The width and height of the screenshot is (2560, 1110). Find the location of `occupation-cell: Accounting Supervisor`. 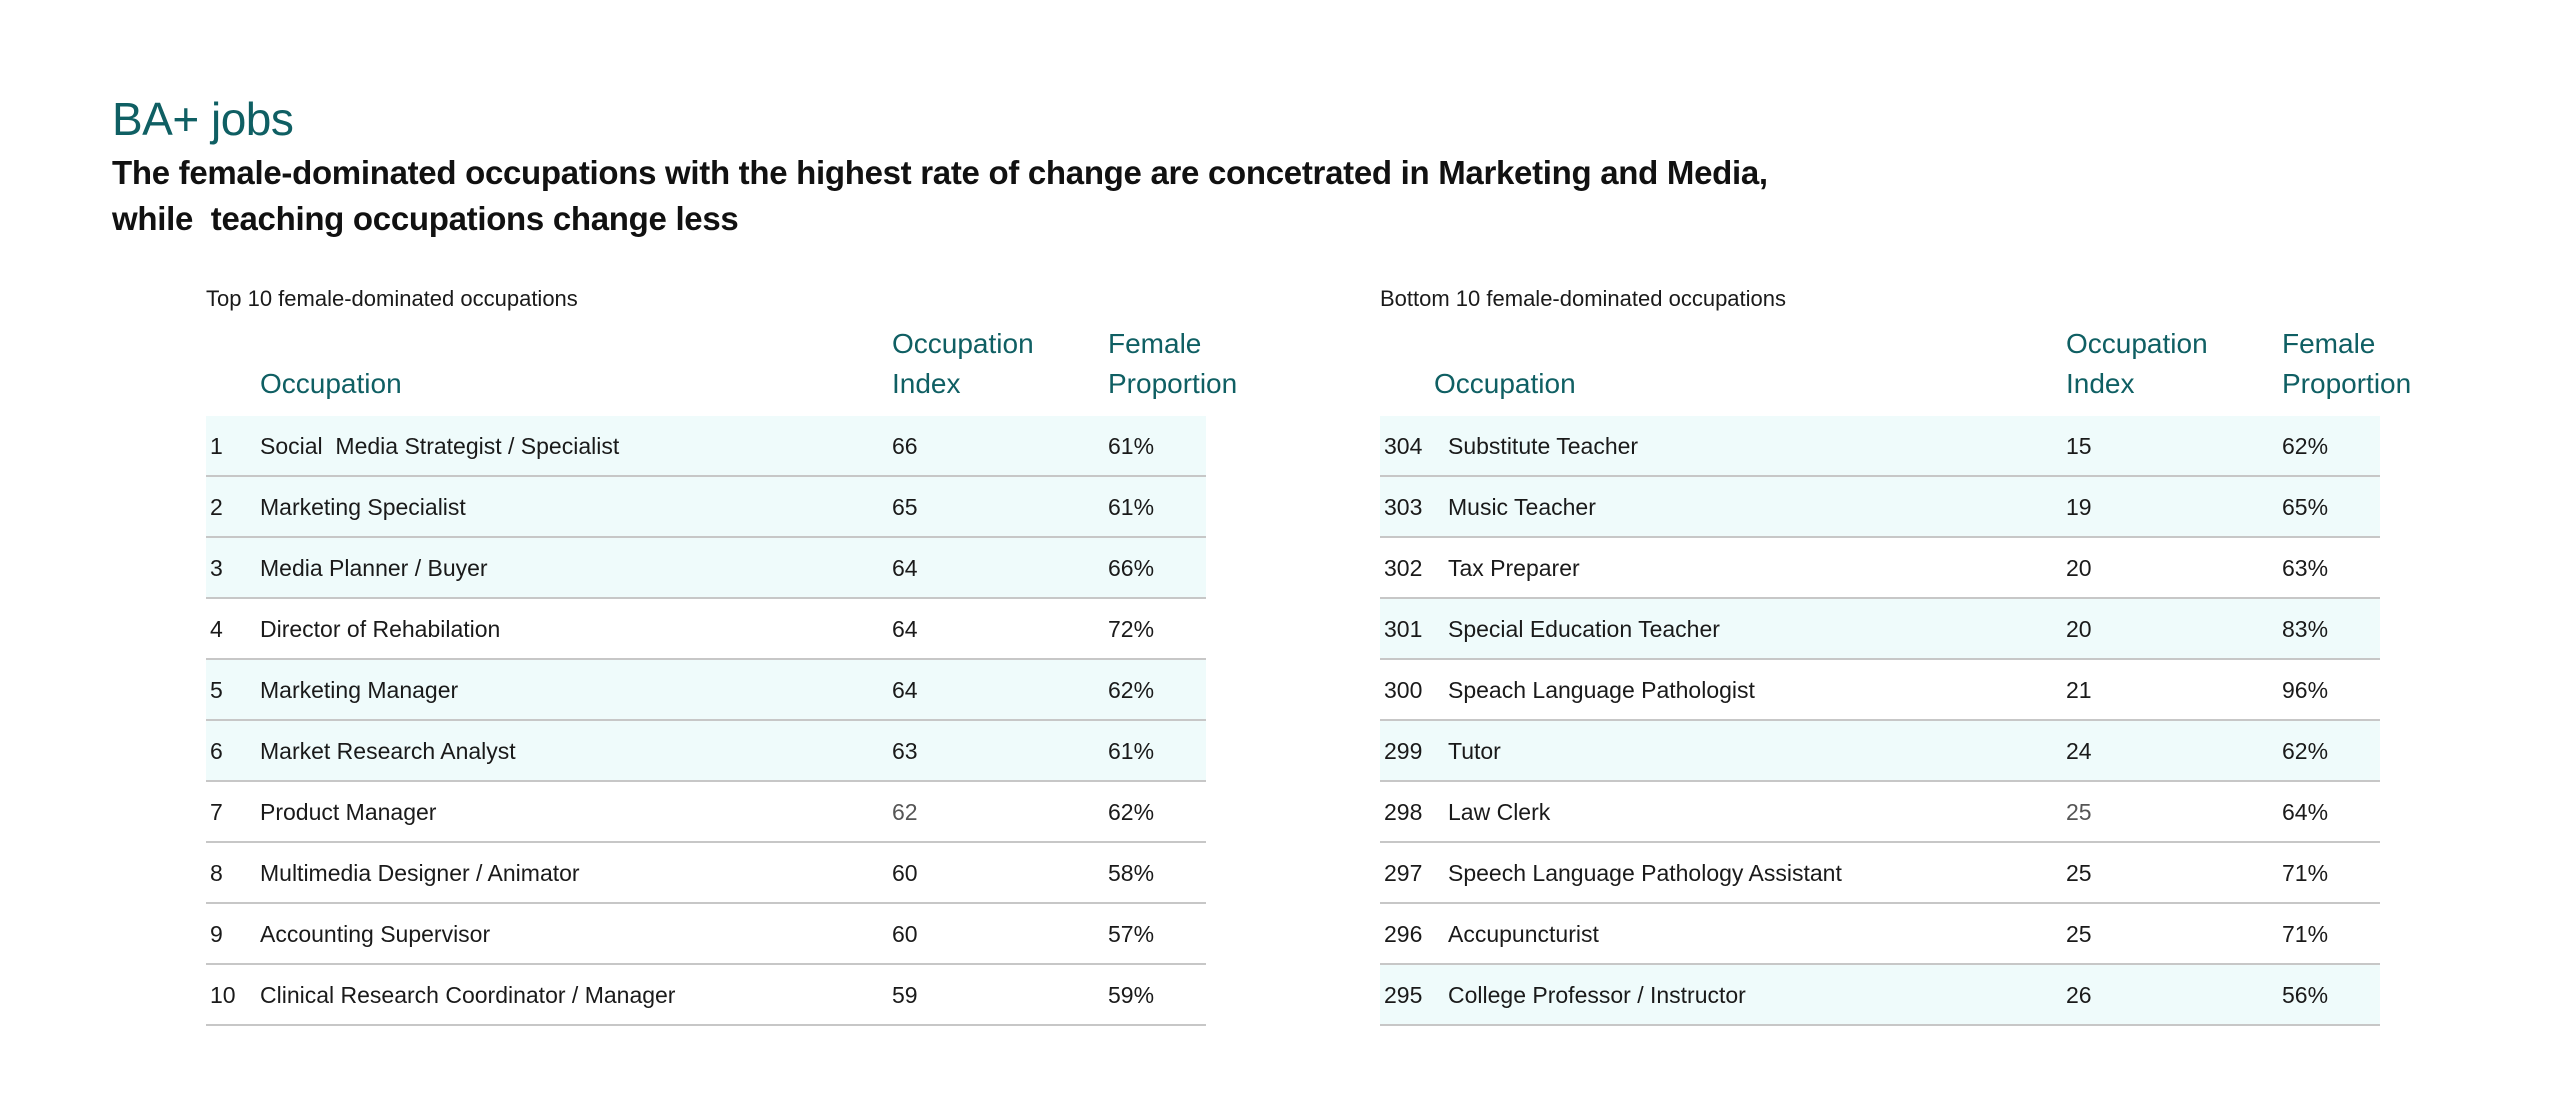

occupation-cell: Accounting Supervisor is located at coordinates (375, 934).